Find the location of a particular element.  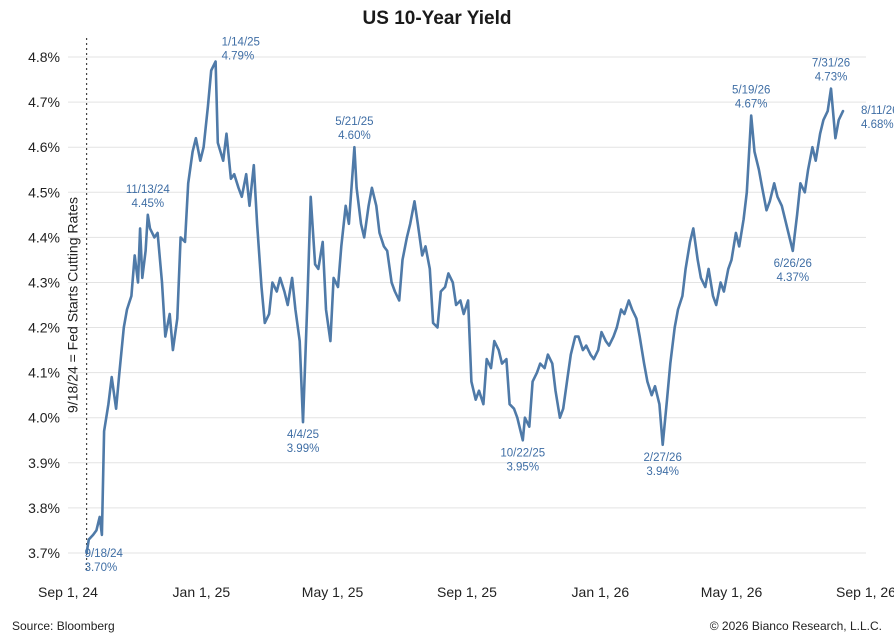

annotation-date: 7/31/26 is located at coordinates (831, 64).